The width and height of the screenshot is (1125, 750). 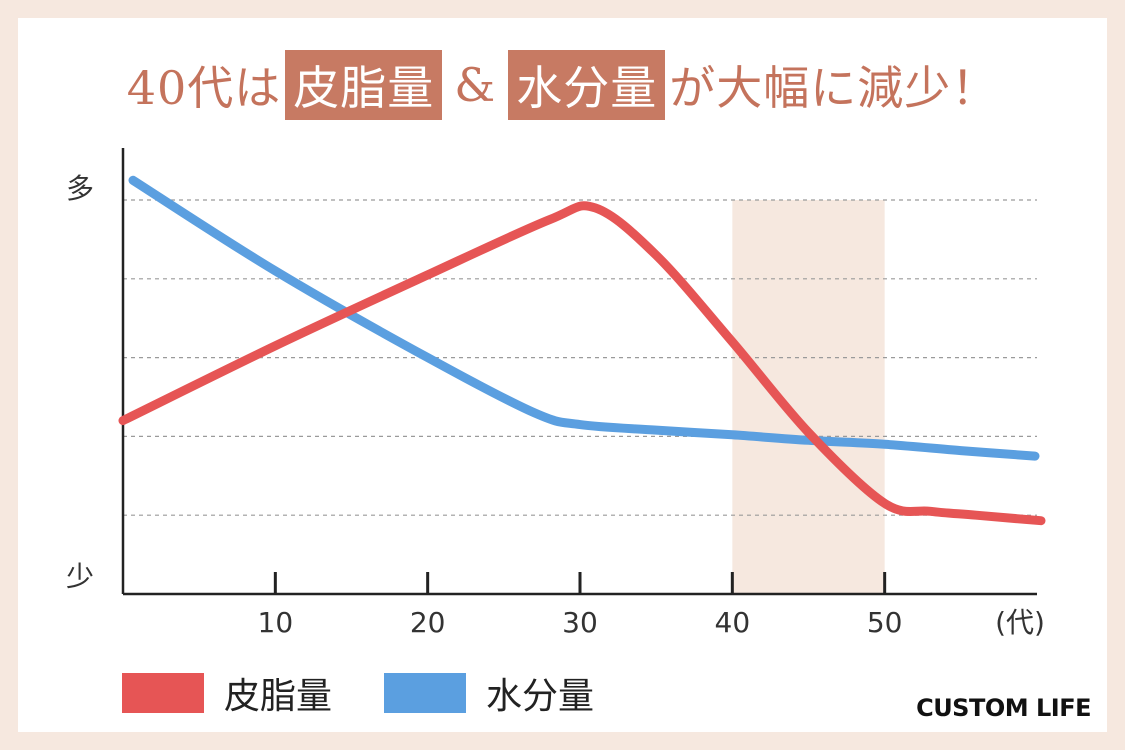 I want to click on legend: 皮脂量 水分量, so click(x=384, y=693).